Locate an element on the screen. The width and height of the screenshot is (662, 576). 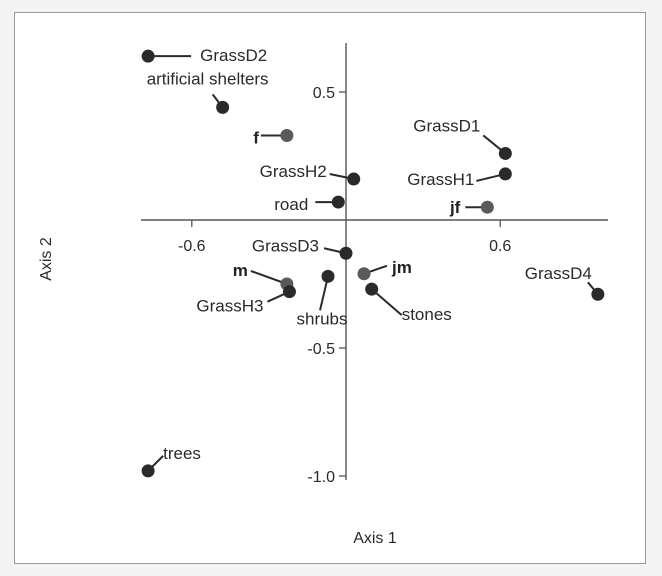
y-tick-label: -1.0 is located at coordinates (321, 477).